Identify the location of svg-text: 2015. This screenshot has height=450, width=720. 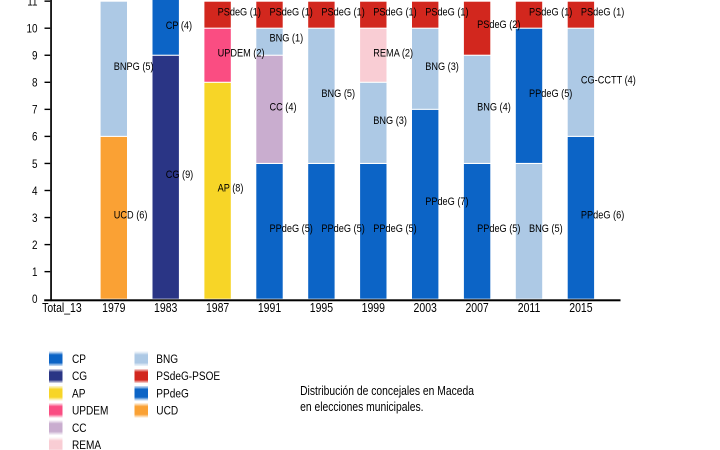
(581, 308).